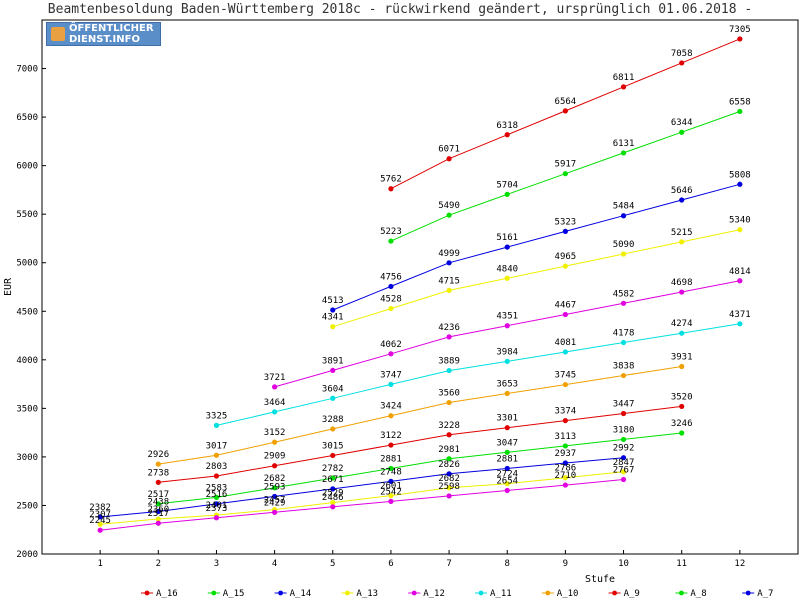 The width and height of the screenshot is (800, 600). Describe the element at coordinates (275, 378) in the screenshot. I see `data-label: 3721` at that location.